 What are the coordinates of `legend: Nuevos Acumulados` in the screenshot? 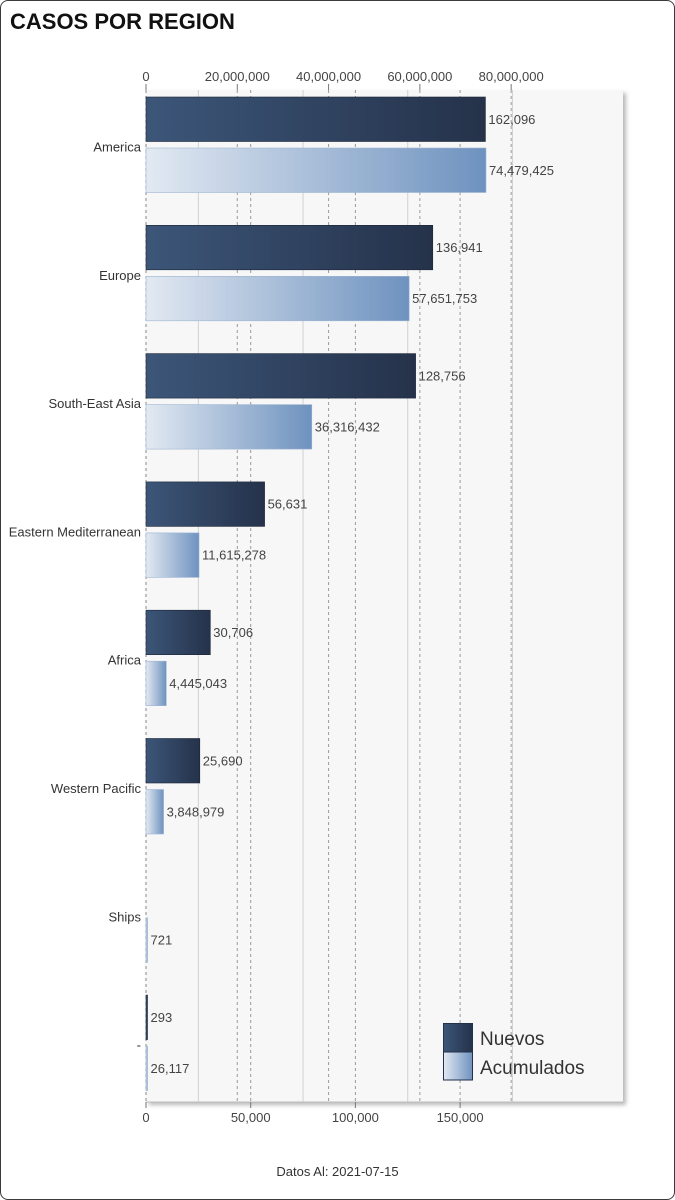 It's located at (514, 1052).